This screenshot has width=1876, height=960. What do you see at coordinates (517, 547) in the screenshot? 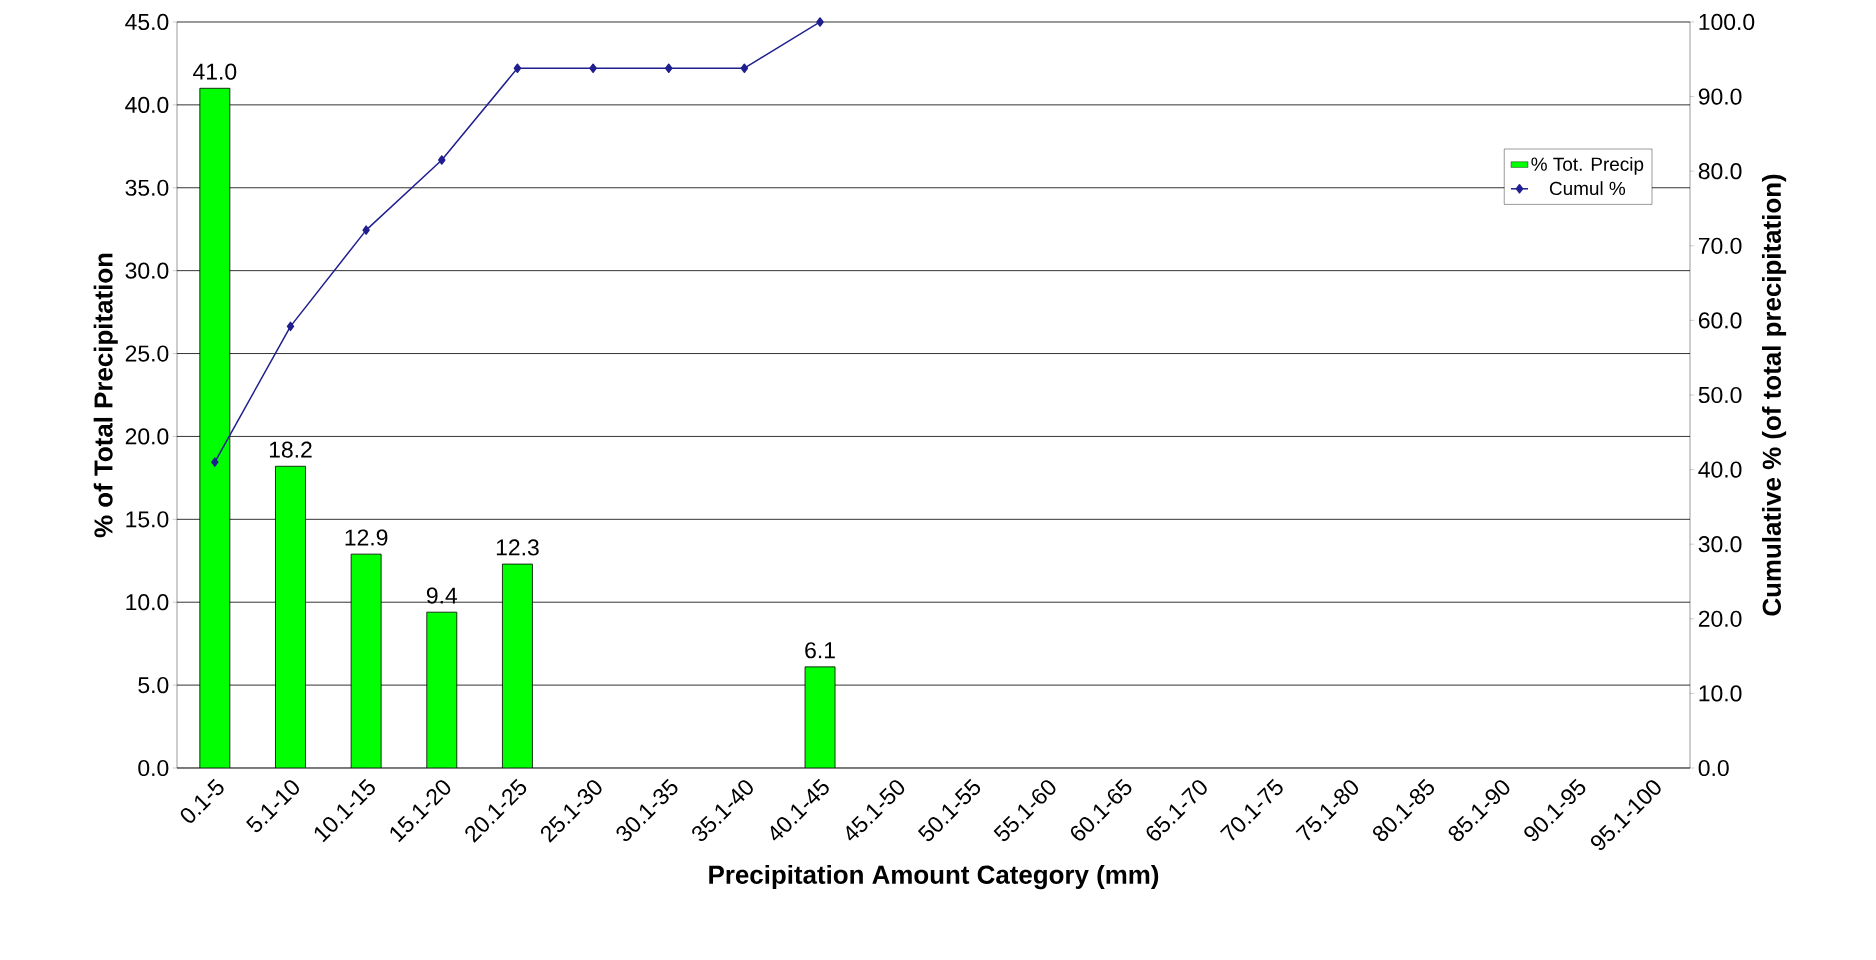
I see `data-label: 12.3` at bounding box center [517, 547].